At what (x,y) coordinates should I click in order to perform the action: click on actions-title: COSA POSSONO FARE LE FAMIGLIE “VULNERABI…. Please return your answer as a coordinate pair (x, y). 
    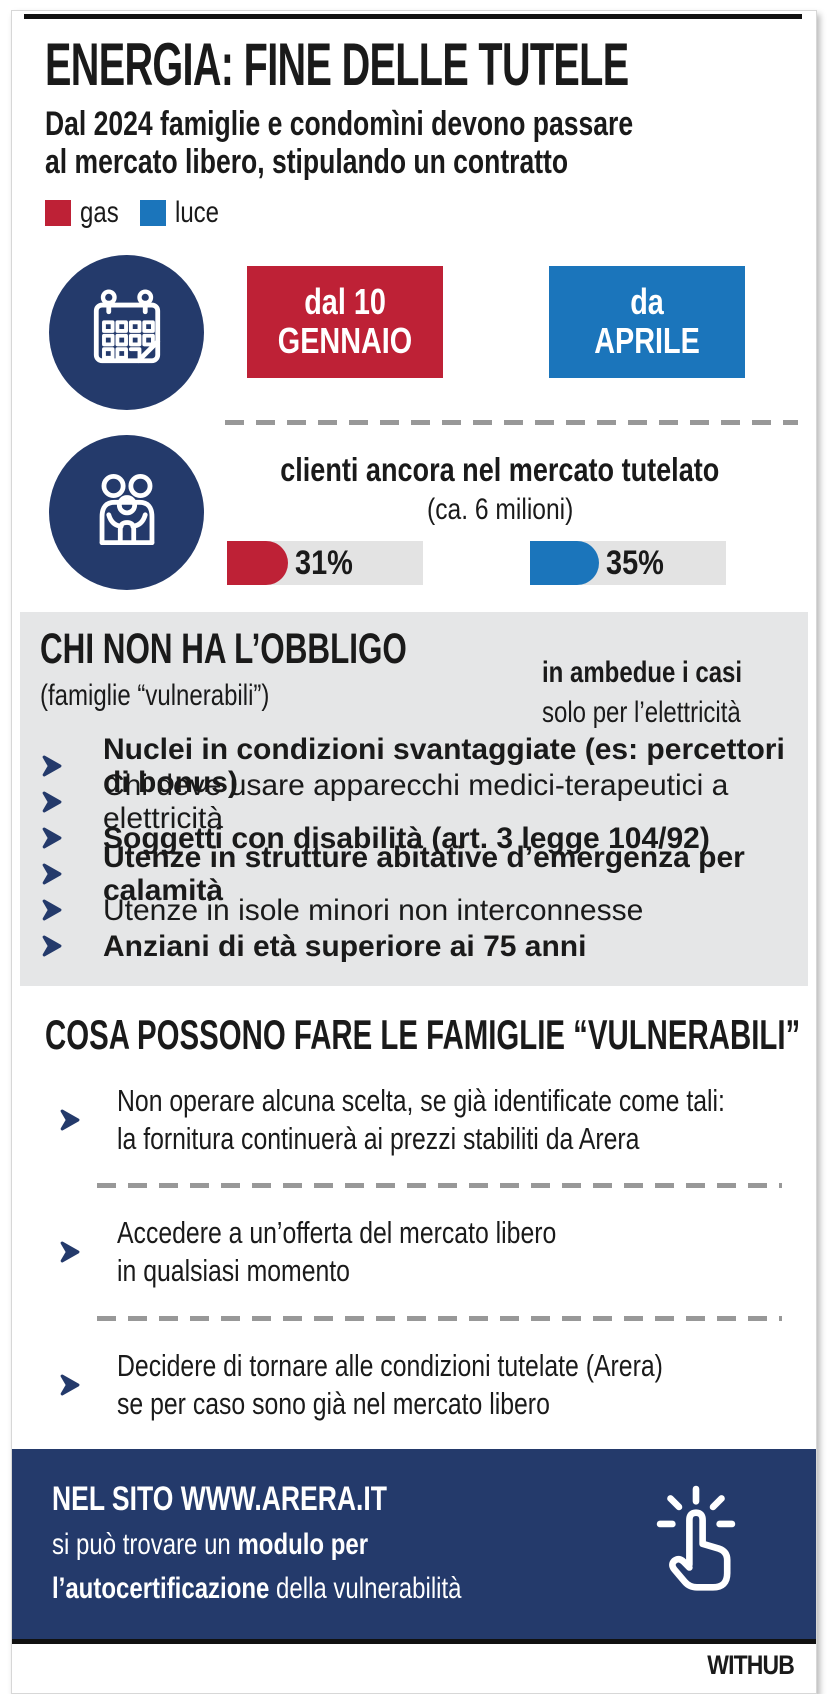
    Looking at the image, I should click on (423, 1034).